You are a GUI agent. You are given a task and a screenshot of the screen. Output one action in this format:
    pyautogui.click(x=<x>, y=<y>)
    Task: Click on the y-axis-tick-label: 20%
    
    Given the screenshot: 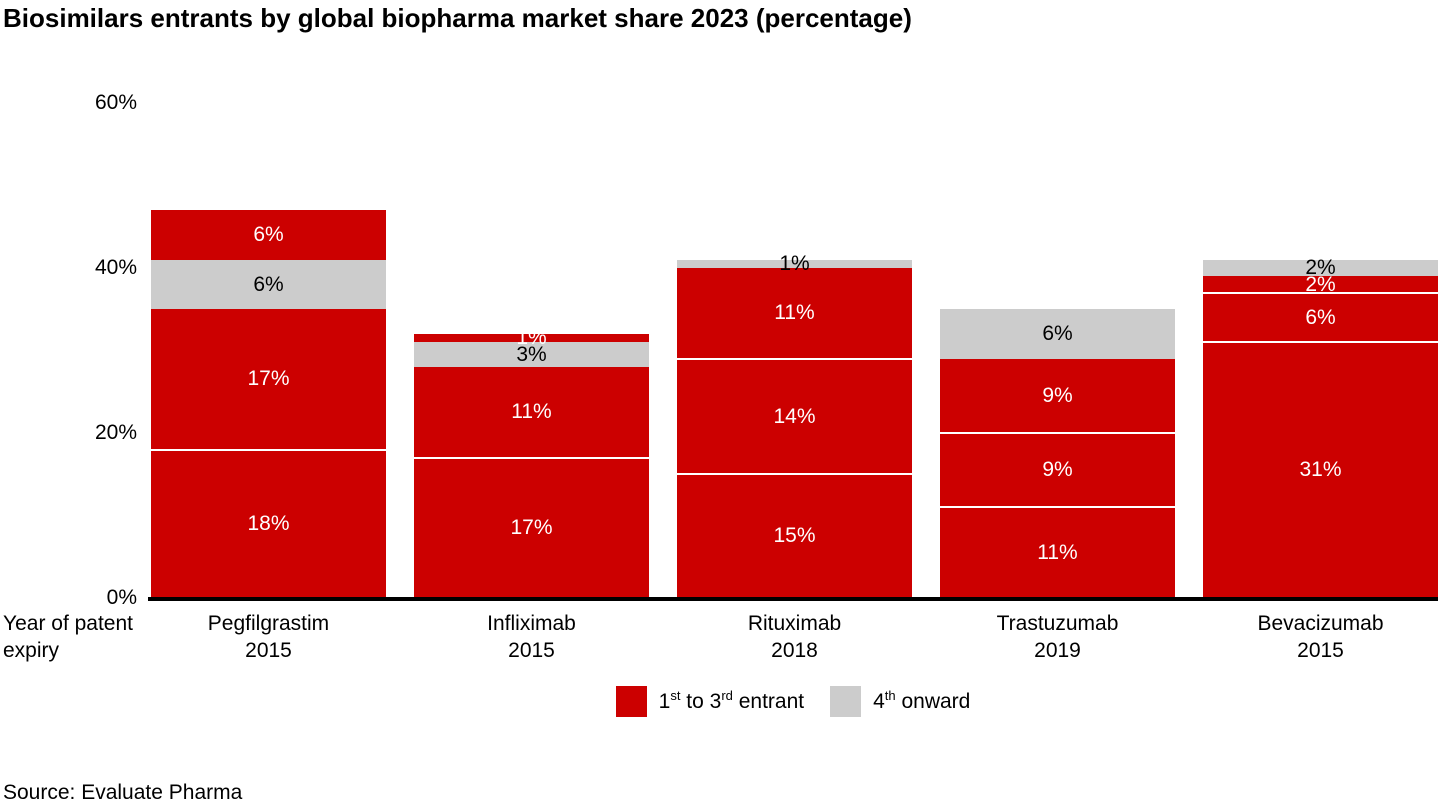 What is the action you would take?
    pyautogui.click(x=115, y=432)
    